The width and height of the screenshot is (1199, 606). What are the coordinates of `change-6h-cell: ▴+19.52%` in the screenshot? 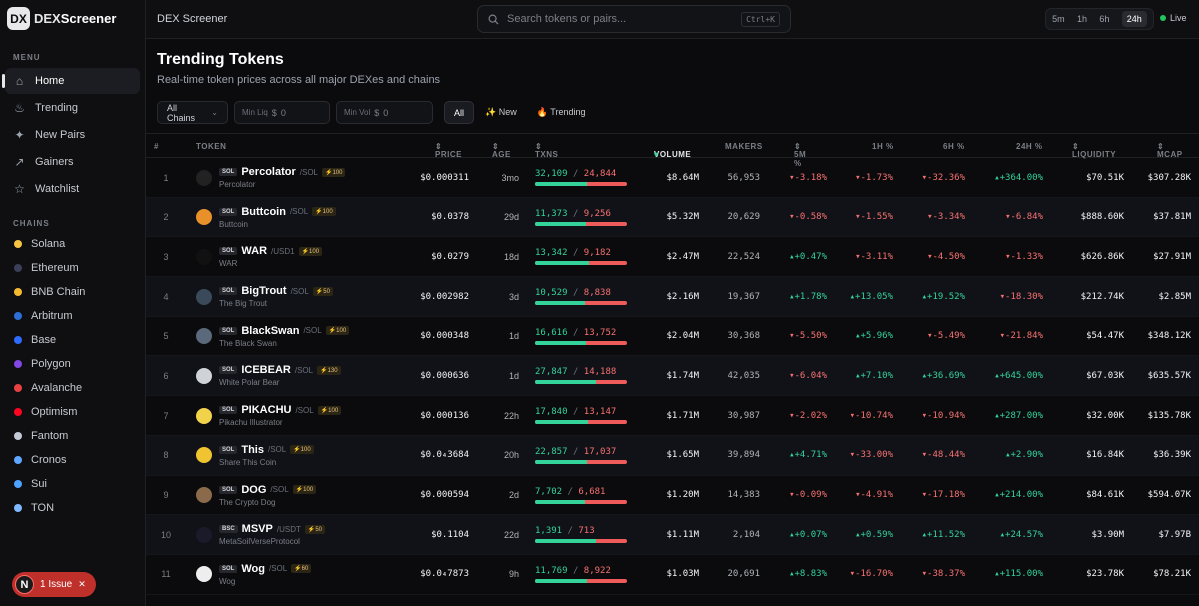 It's located at (943, 296).